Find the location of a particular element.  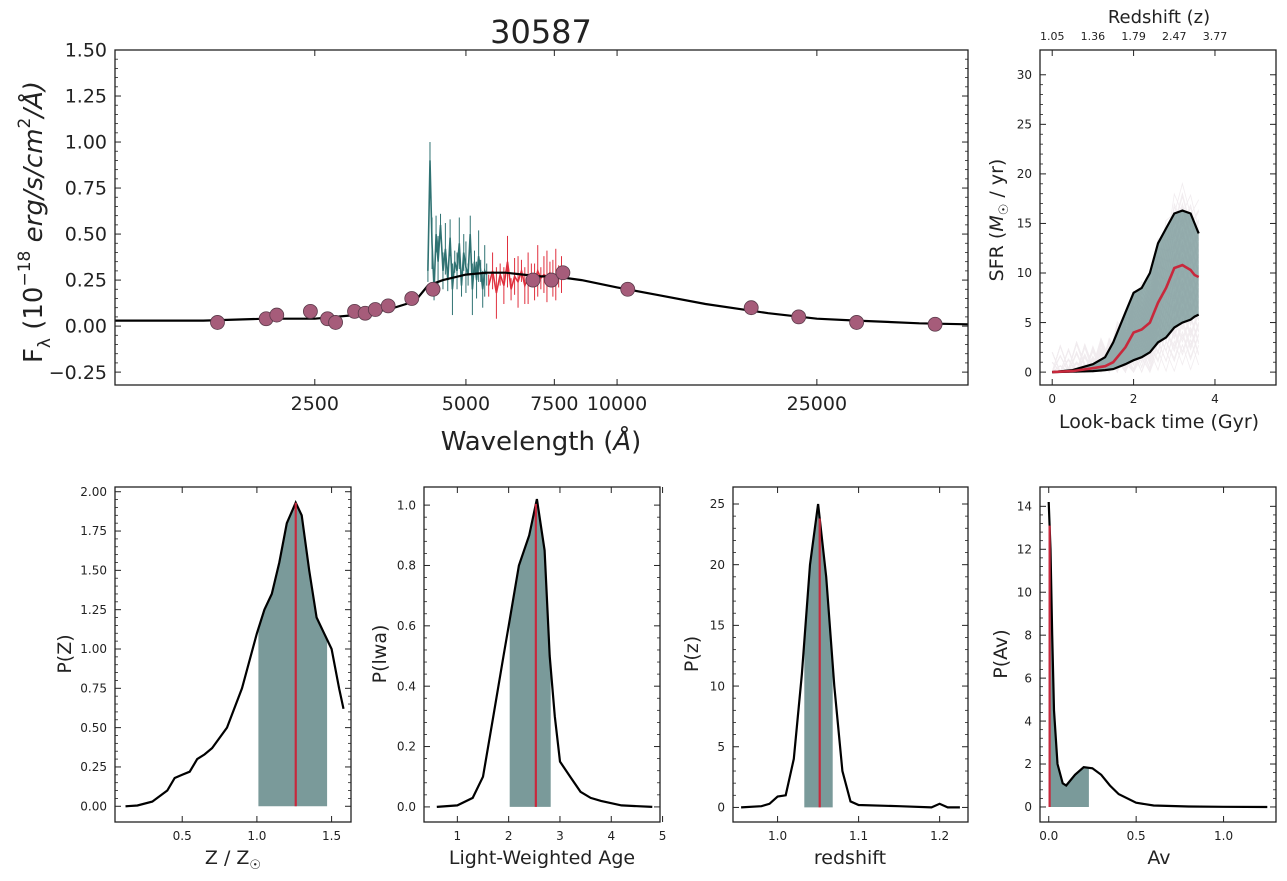

sfr-lower-line is located at coordinates (1126, 343).